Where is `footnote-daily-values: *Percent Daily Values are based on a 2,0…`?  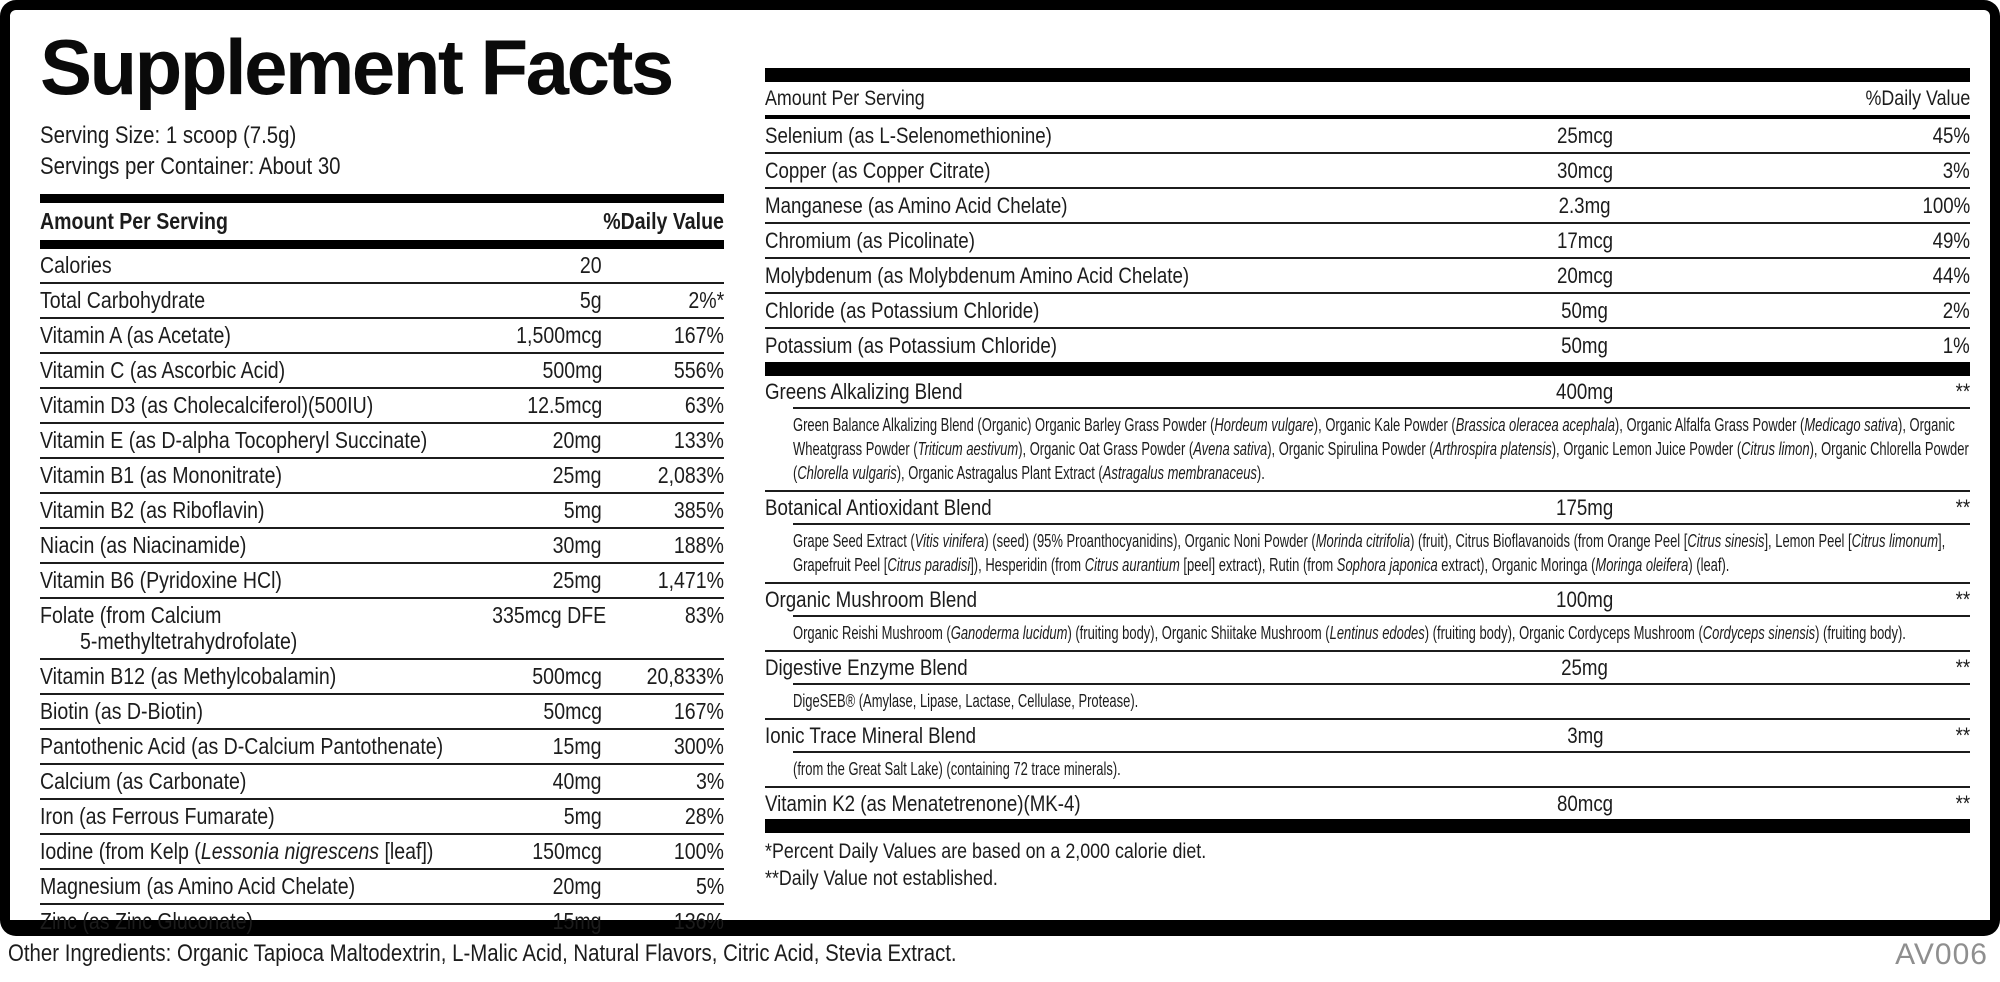
footnote-daily-values: *Percent Daily Values are based on a 2,0… is located at coordinates (986, 851).